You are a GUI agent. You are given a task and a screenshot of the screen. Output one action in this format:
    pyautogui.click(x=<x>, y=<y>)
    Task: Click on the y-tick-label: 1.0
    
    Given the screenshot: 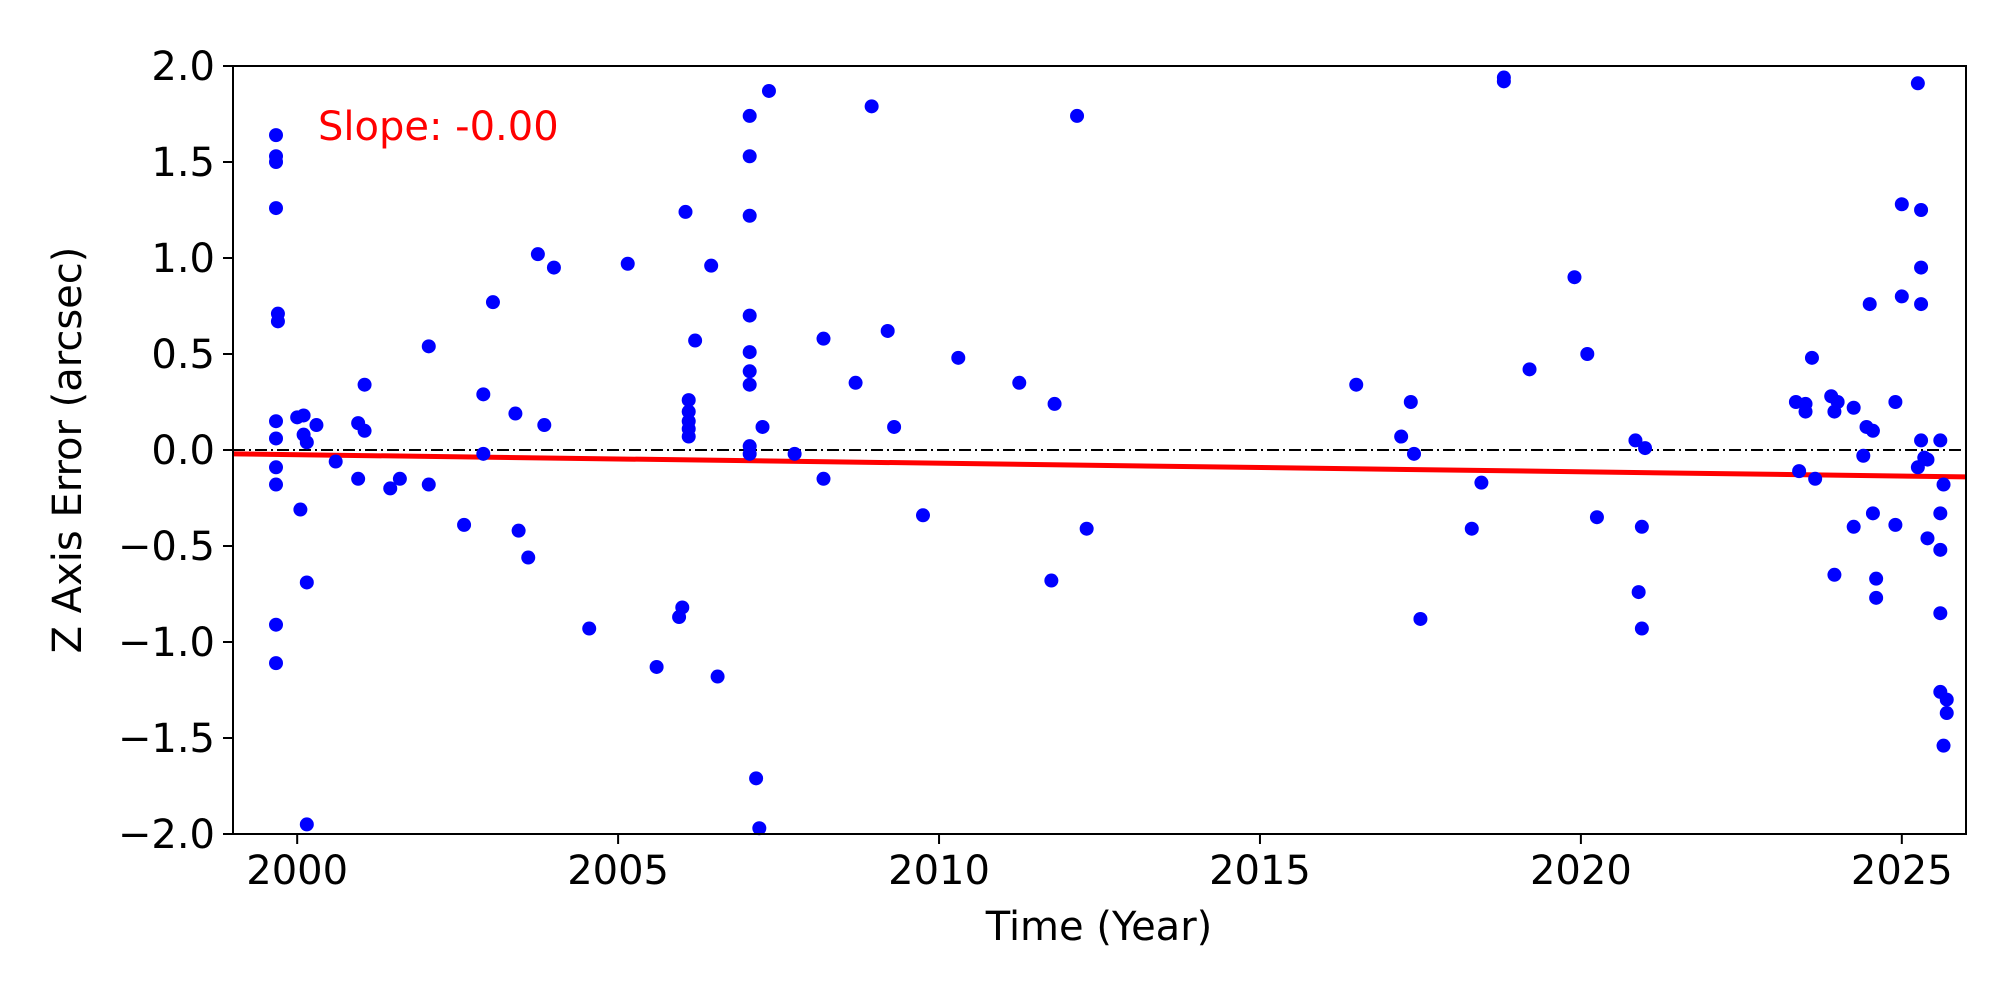 What is the action you would take?
    pyautogui.click(x=183, y=259)
    